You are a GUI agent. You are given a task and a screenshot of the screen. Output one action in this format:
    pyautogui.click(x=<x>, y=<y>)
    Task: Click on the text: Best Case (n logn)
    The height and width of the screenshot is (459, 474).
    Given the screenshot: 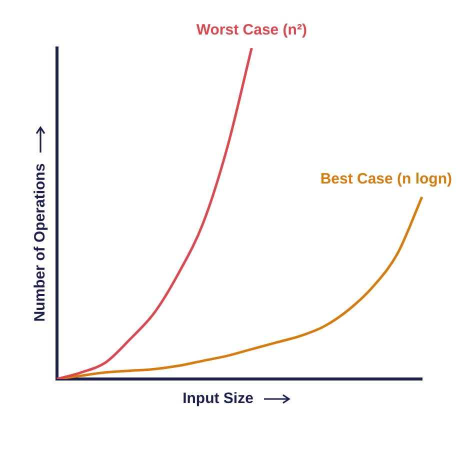 What is the action you would take?
    pyautogui.click(x=386, y=179)
    